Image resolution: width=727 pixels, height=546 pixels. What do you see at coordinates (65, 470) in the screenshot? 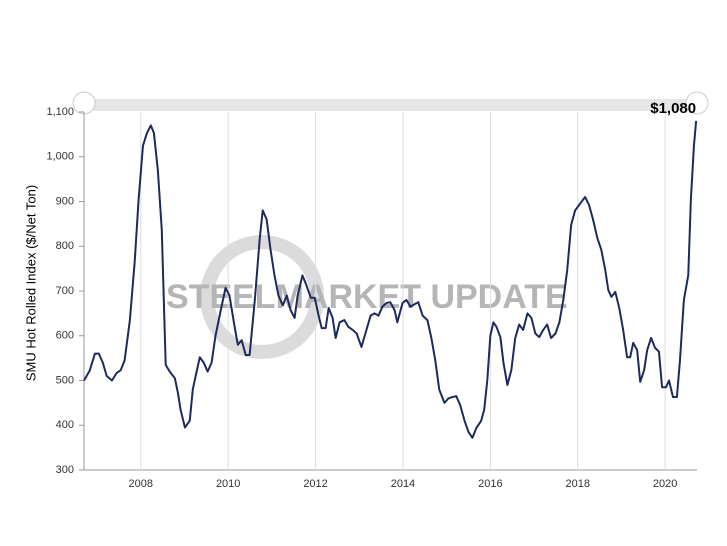
I see `y-tick-label: 300` at bounding box center [65, 470].